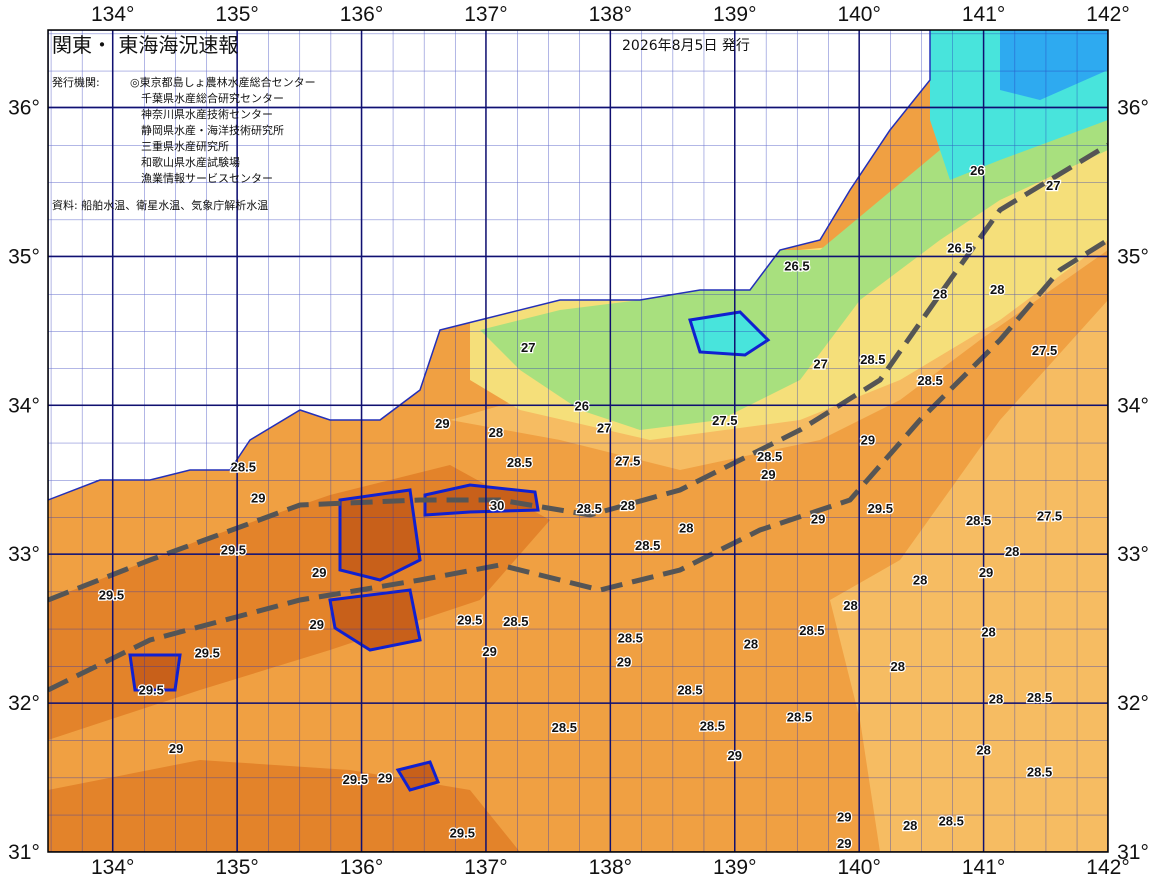  What do you see at coordinates (212, 130) in the screenshot?
I see `agency-name: 静岡県水産・海洋技術研究所` at bounding box center [212, 130].